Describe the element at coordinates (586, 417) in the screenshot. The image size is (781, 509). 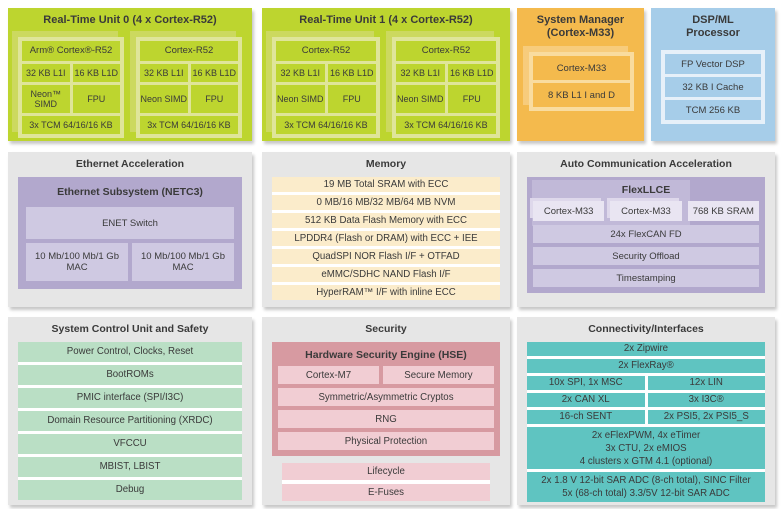
I see `sent-cell: 16-ch SENT` at that location.